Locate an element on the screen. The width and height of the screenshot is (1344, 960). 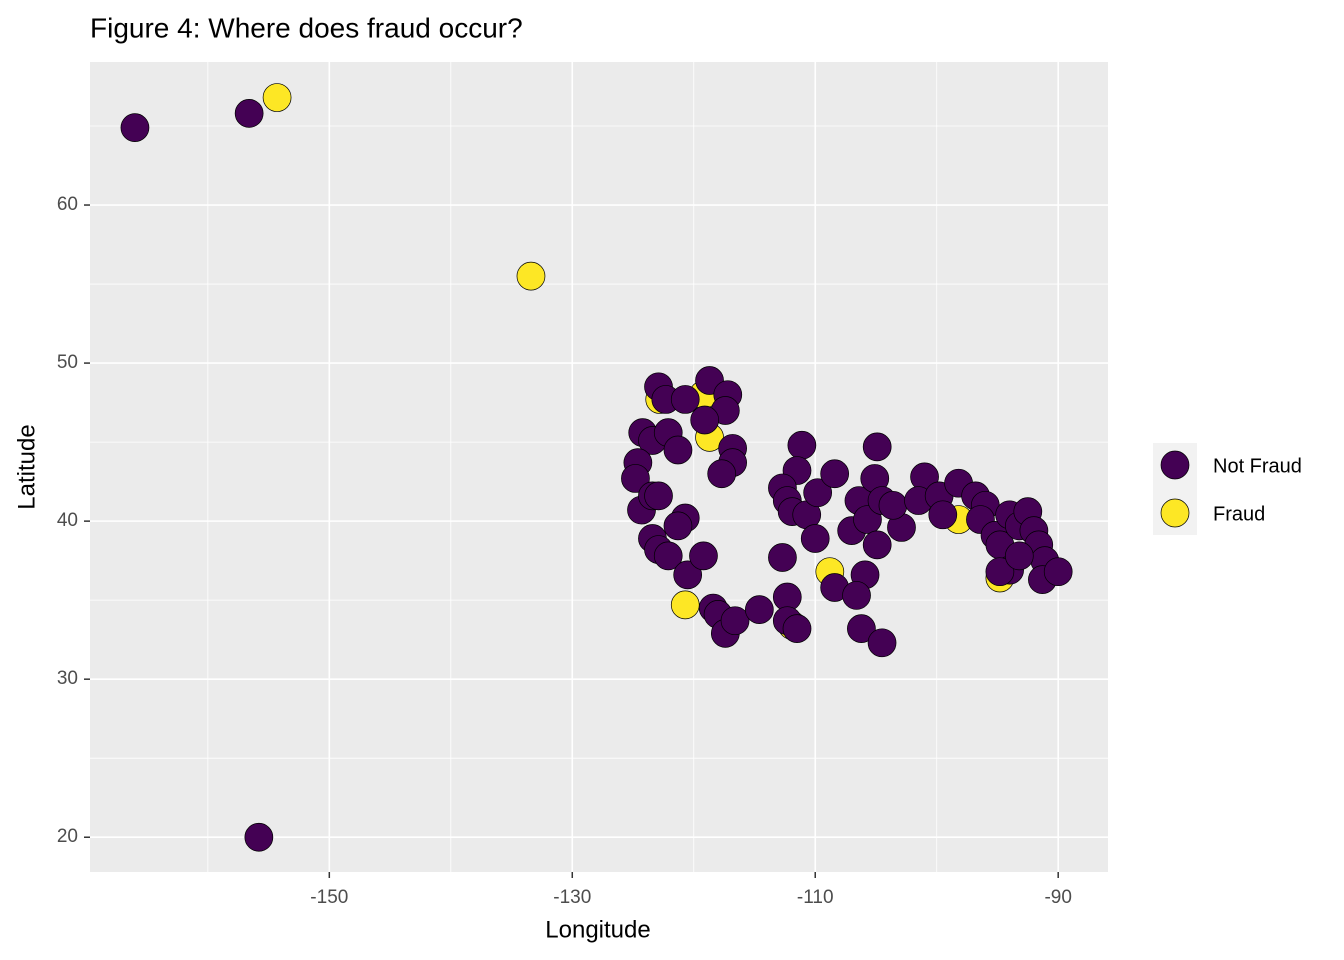
y-axis-title: Latitude is located at coordinates (26, 466).